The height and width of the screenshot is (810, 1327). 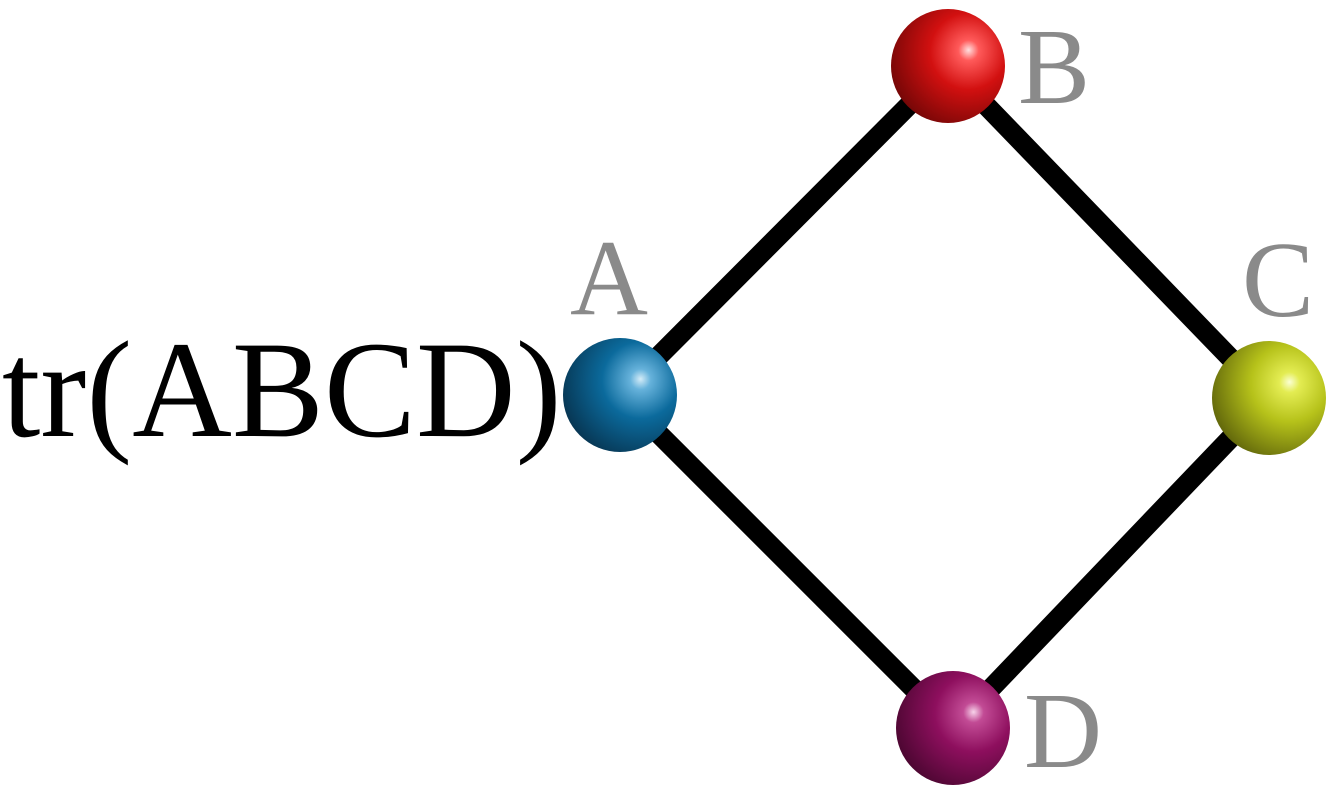 I want to click on edge-a-b, so click(x=784, y=230).